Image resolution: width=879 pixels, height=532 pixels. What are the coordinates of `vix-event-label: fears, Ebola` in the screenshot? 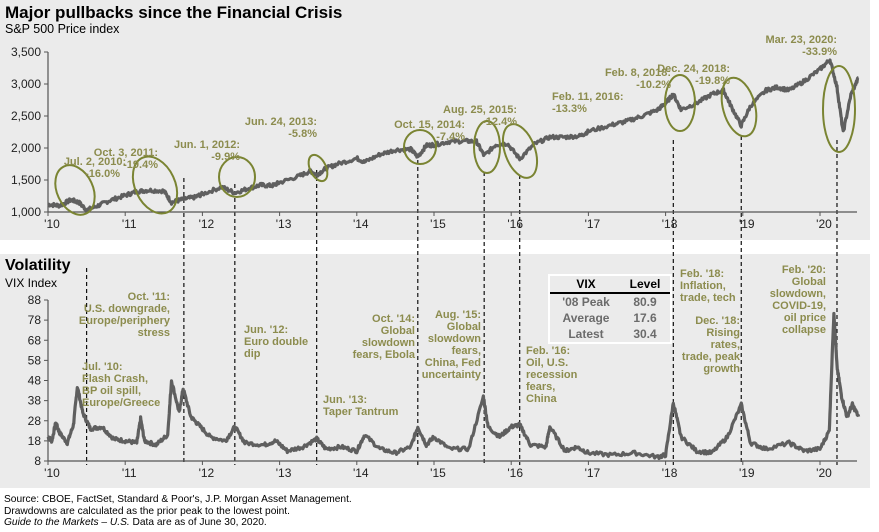 It's located at (384, 355).